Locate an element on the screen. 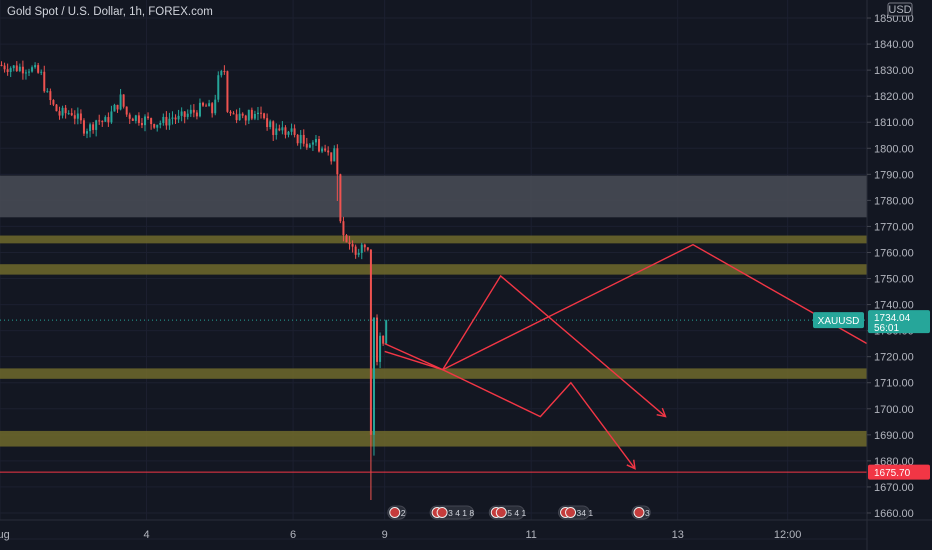  price-tick-label: 1820.00 is located at coordinates (894, 97).